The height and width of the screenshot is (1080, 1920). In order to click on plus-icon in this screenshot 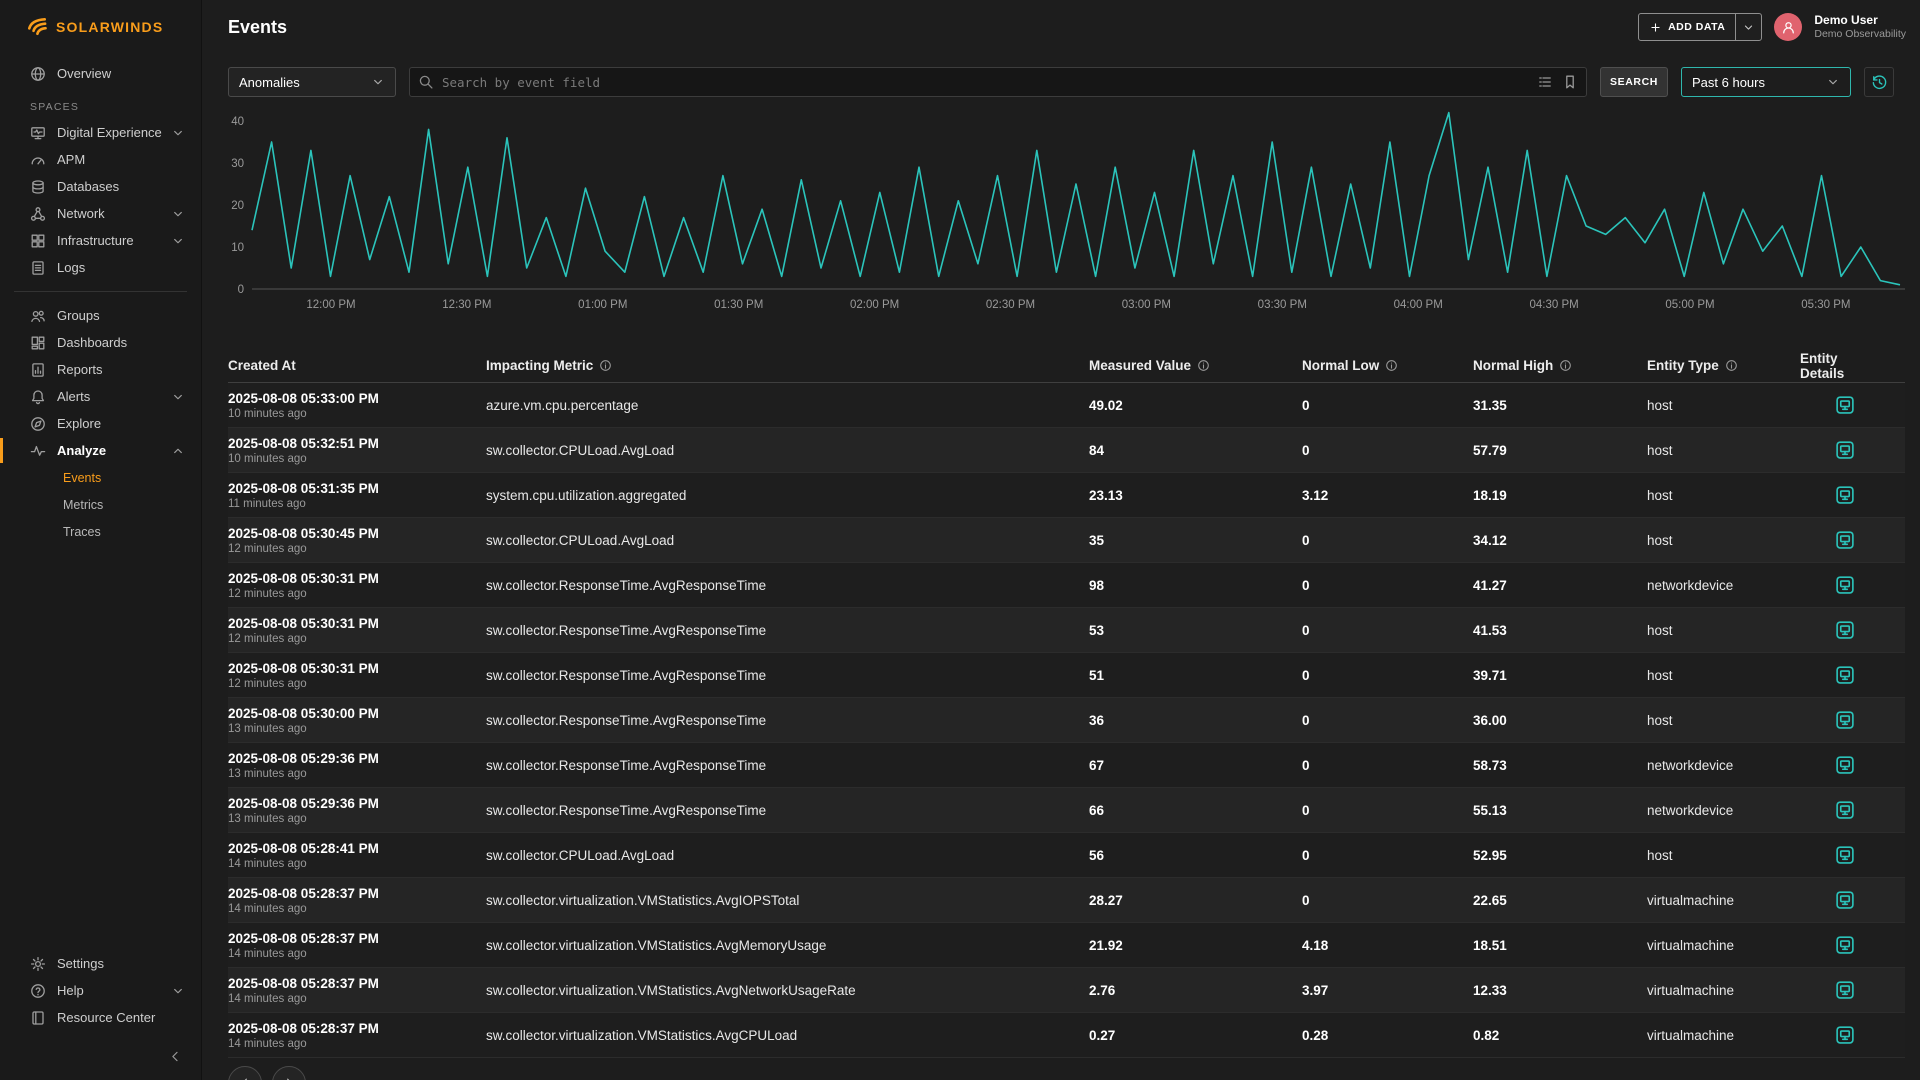, I will do `click(1655, 27)`.